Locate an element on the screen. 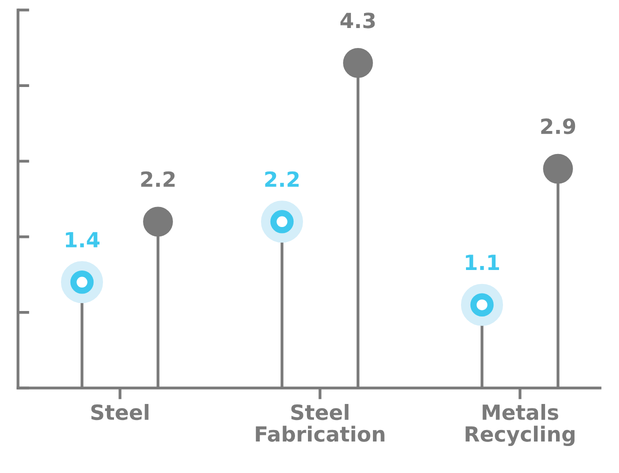 The image size is (619, 473). x-tick-label: Steel Fabrication is located at coordinates (320, 423).